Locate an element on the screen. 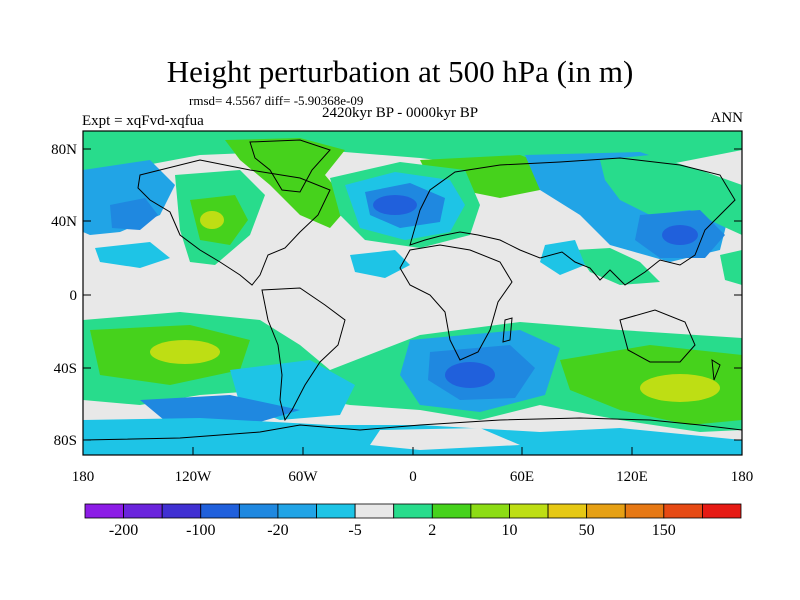 This screenshot has width=800, height=600. coastline-antarctica is located at coordinates (412, 429).